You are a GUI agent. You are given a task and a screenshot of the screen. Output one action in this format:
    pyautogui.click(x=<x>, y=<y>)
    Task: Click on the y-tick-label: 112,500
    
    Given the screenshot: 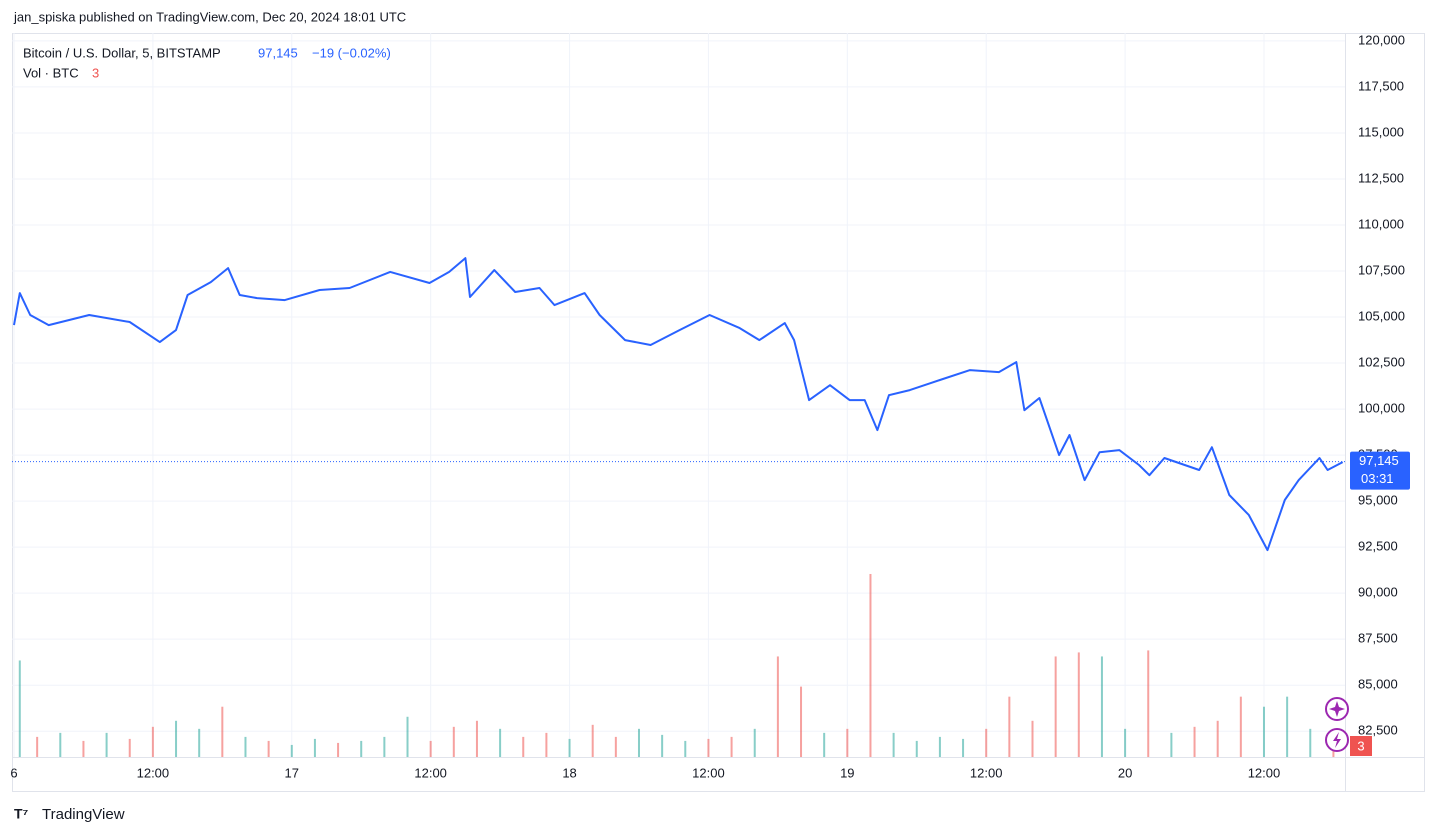 What is the action you would take?
    pyautogui.click(x=1381, y=177)
    